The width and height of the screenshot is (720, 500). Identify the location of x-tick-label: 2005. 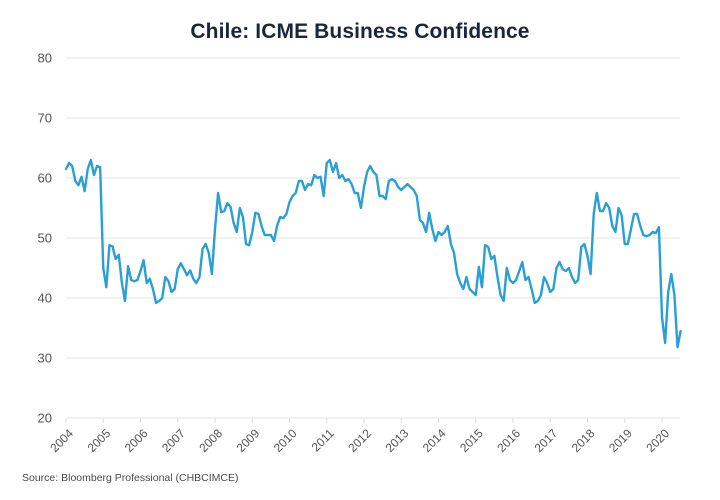
(99, 440).